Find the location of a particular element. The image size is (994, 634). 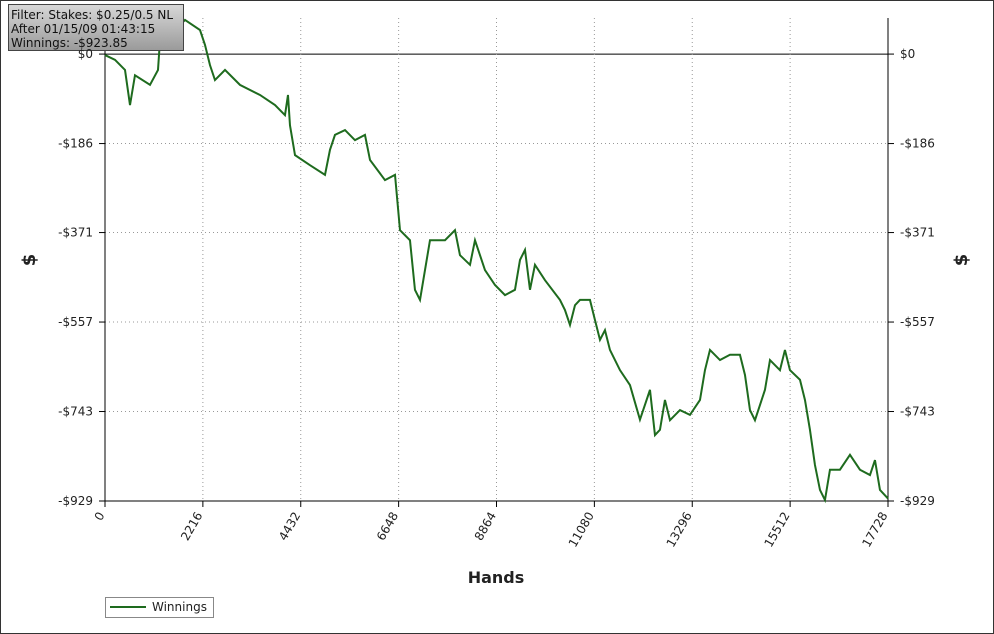

y2-tick-label: $0 is located at coordinates (907, 54).